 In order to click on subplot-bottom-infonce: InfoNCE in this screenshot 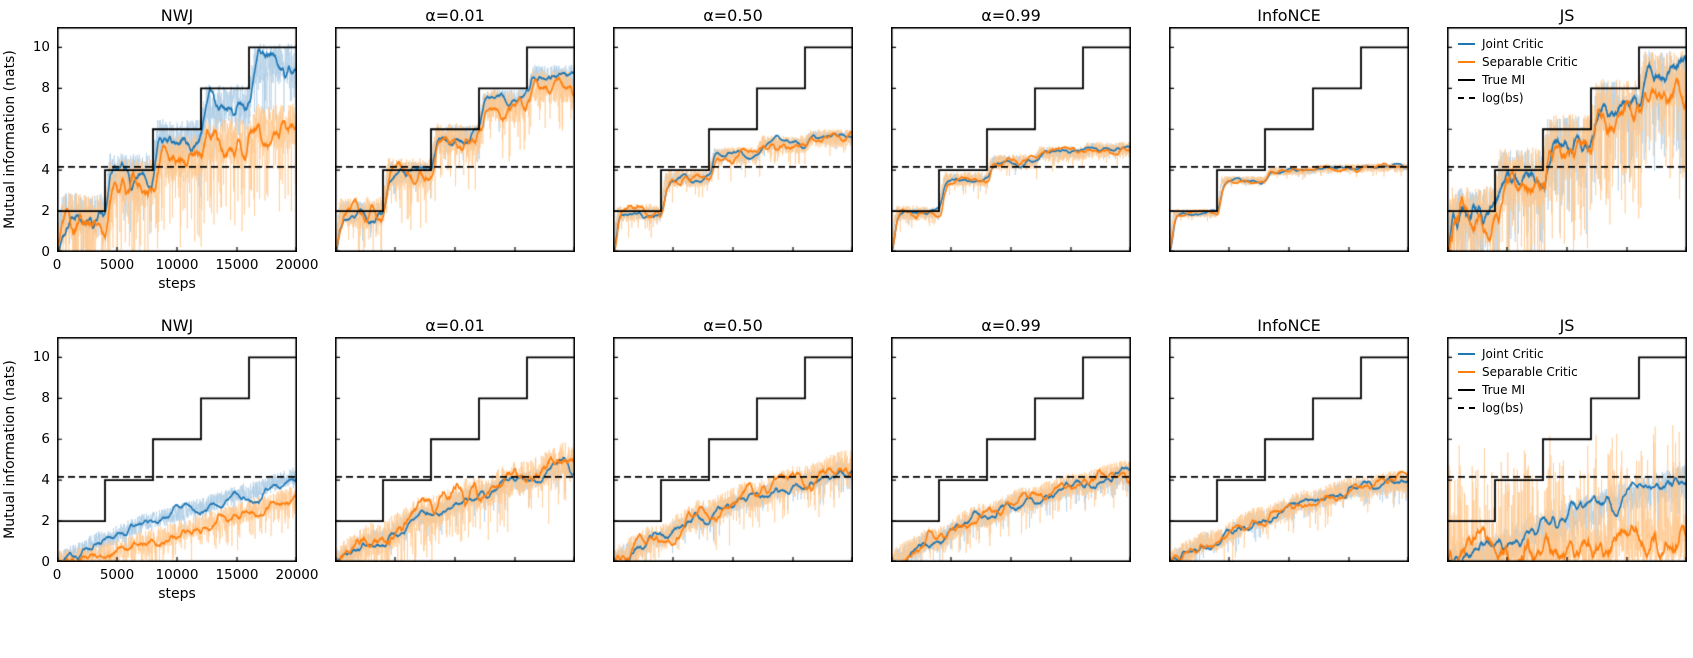, I will do `click(1289, 438)`.